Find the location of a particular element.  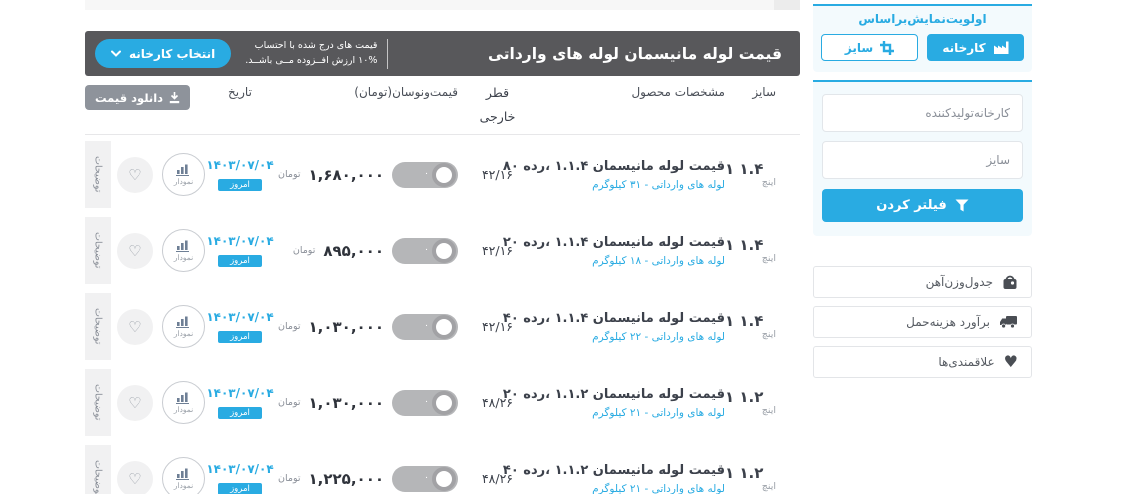

sidebar-item-weight-table: جدول‌وزن‌آهن is located at coordinates (922, 282).